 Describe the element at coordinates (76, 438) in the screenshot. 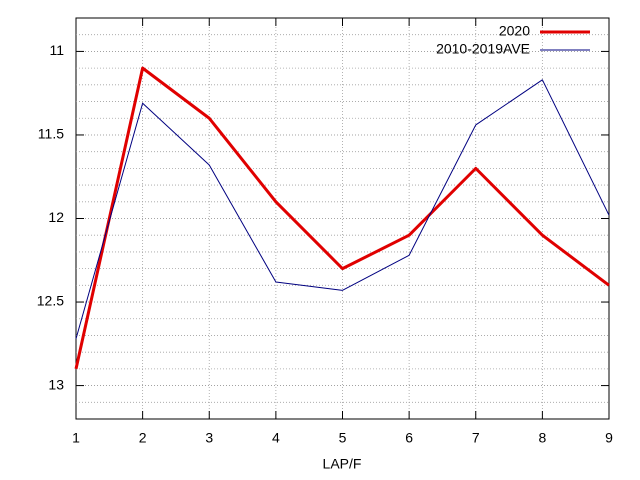

I see `x-tick-label: 1` at that location.